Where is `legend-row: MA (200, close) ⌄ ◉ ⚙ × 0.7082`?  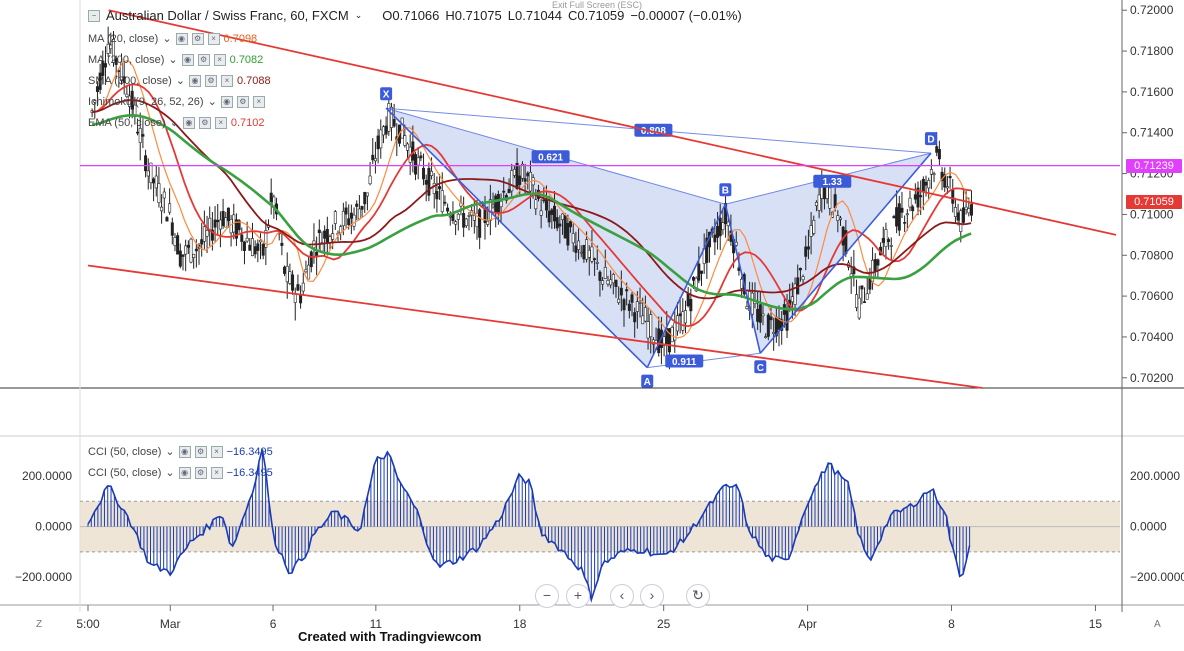
legend-row: MA (200, close) ⌄ ◉ ⚙ × 0.7082 is located at coordinates (175, 59).